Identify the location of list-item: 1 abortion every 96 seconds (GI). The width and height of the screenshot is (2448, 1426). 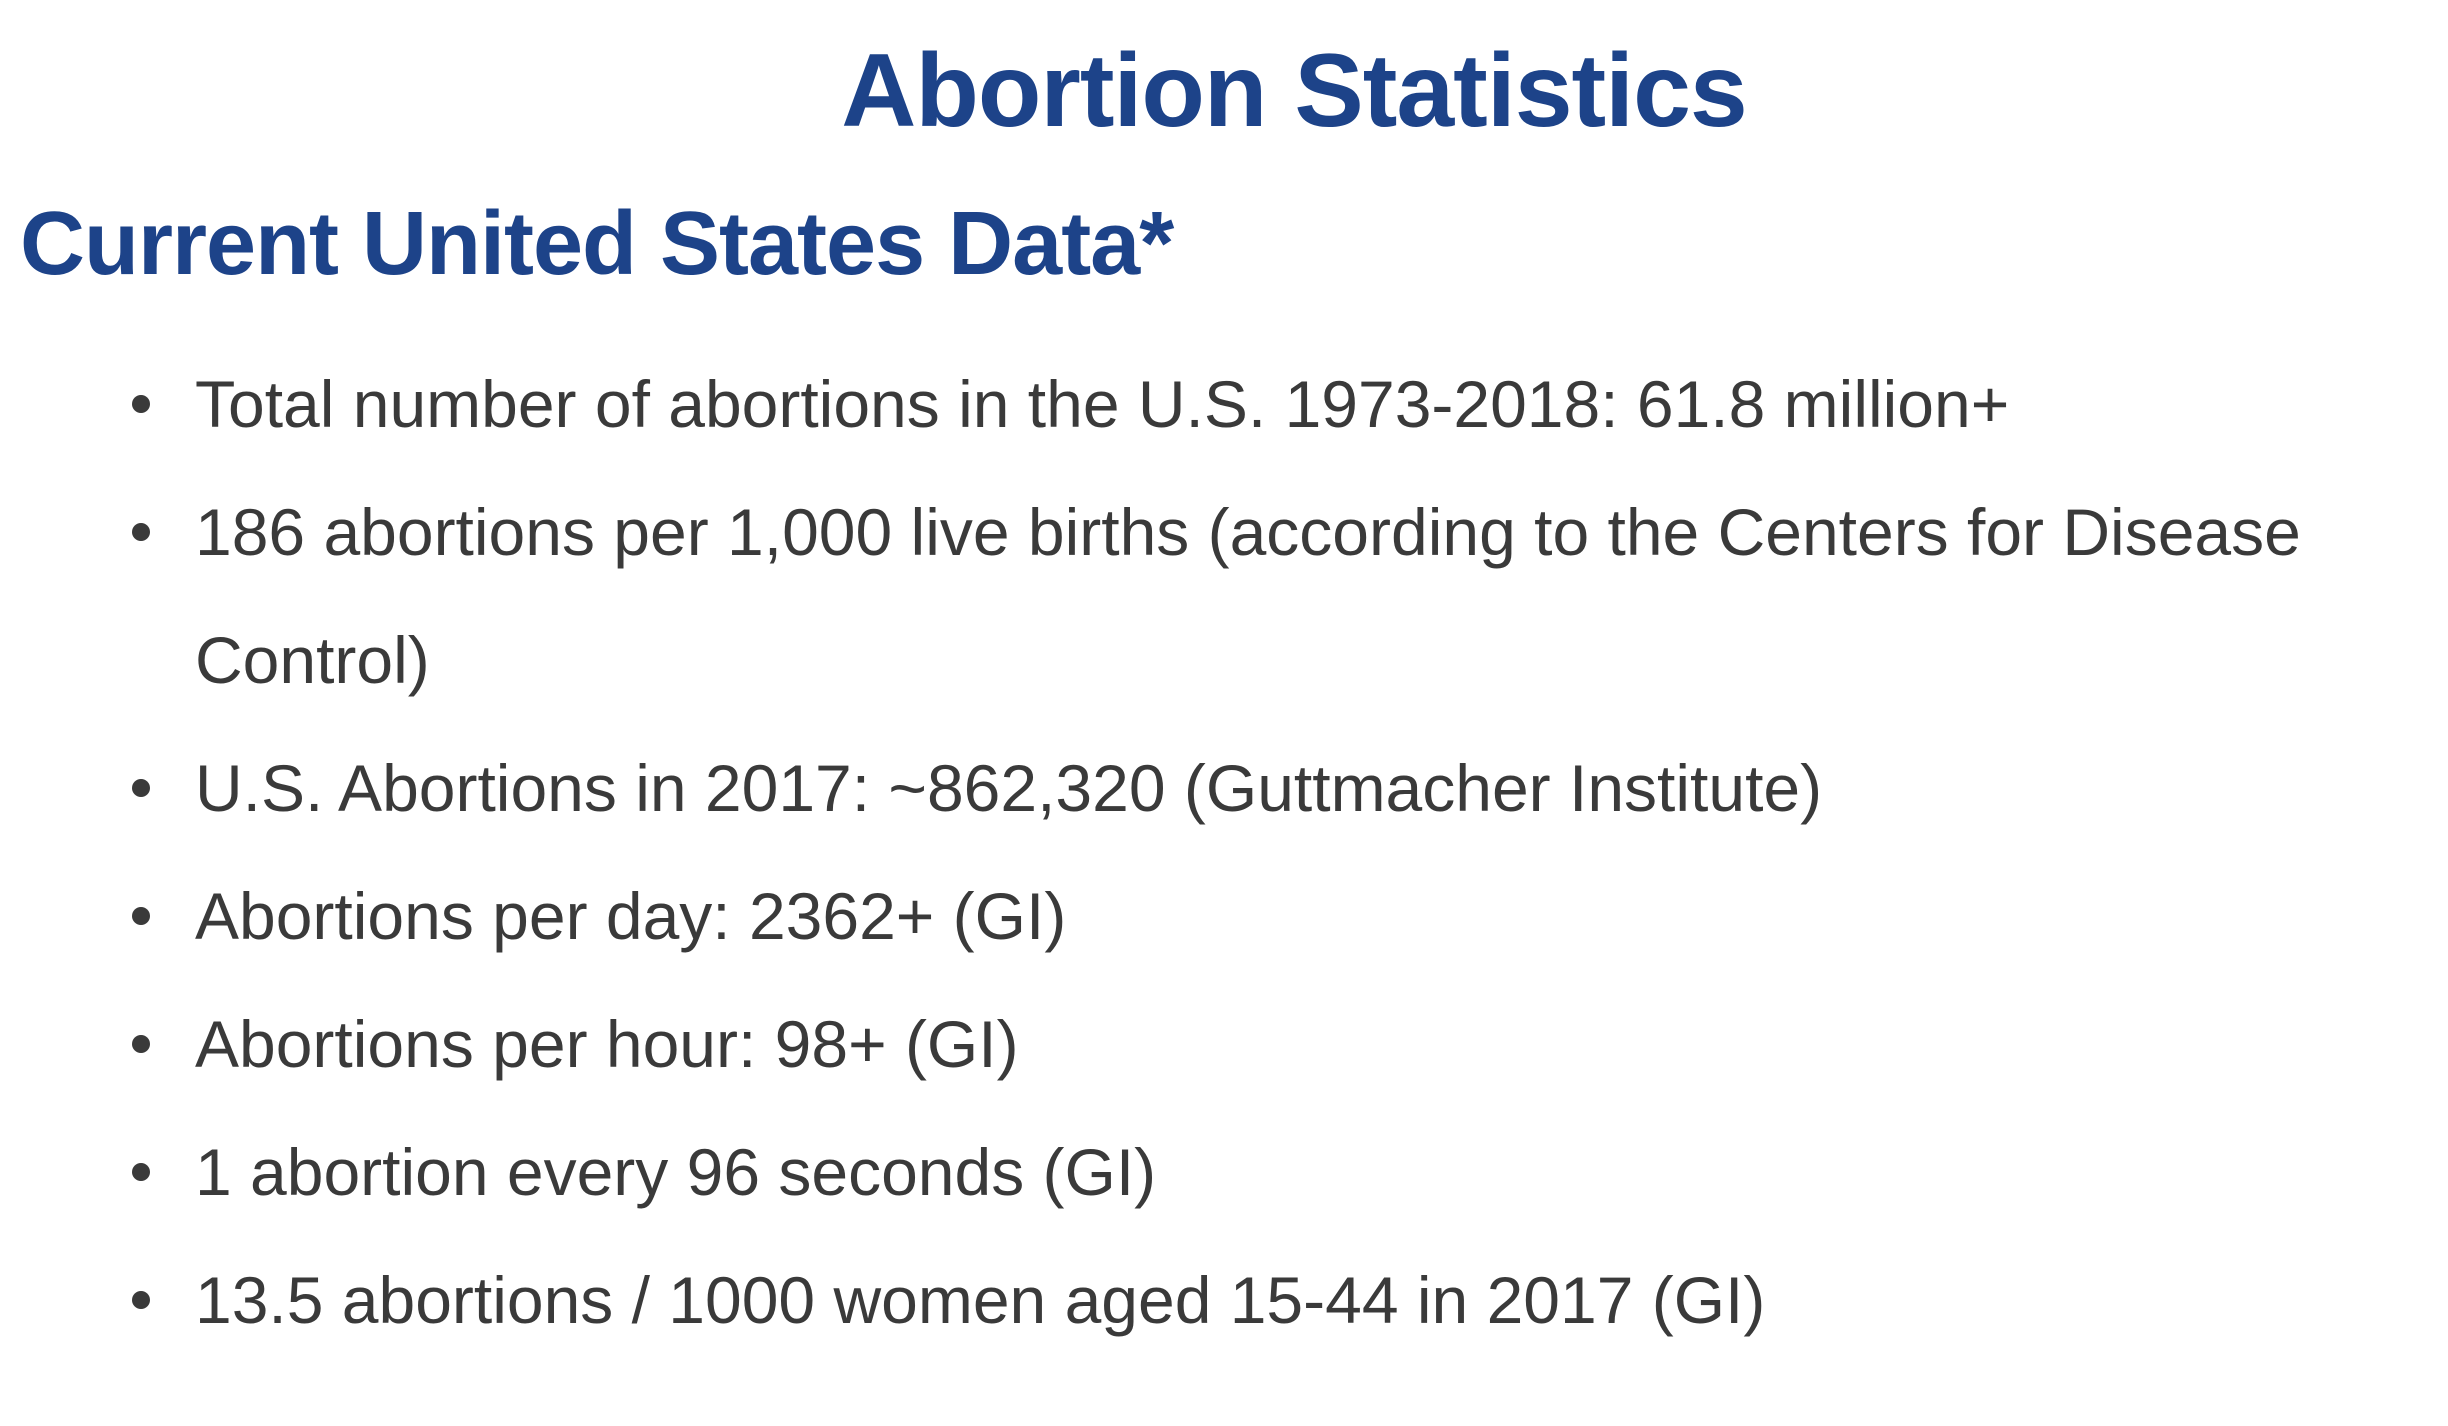
(1205, 1172).